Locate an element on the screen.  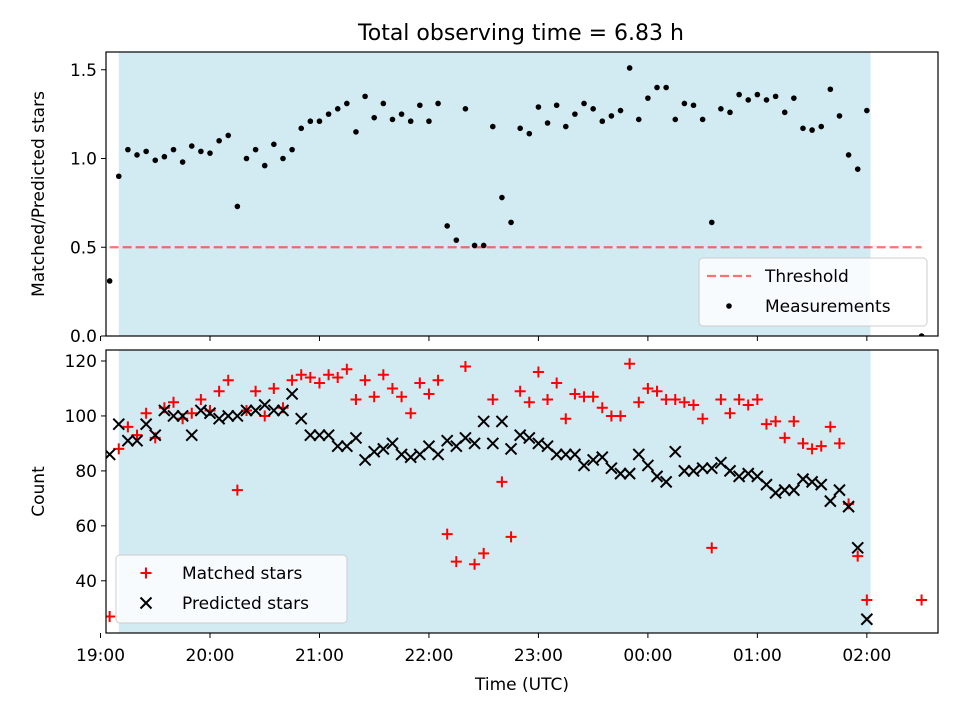
y-axis-label: Count is located at coordinates (39, 491).